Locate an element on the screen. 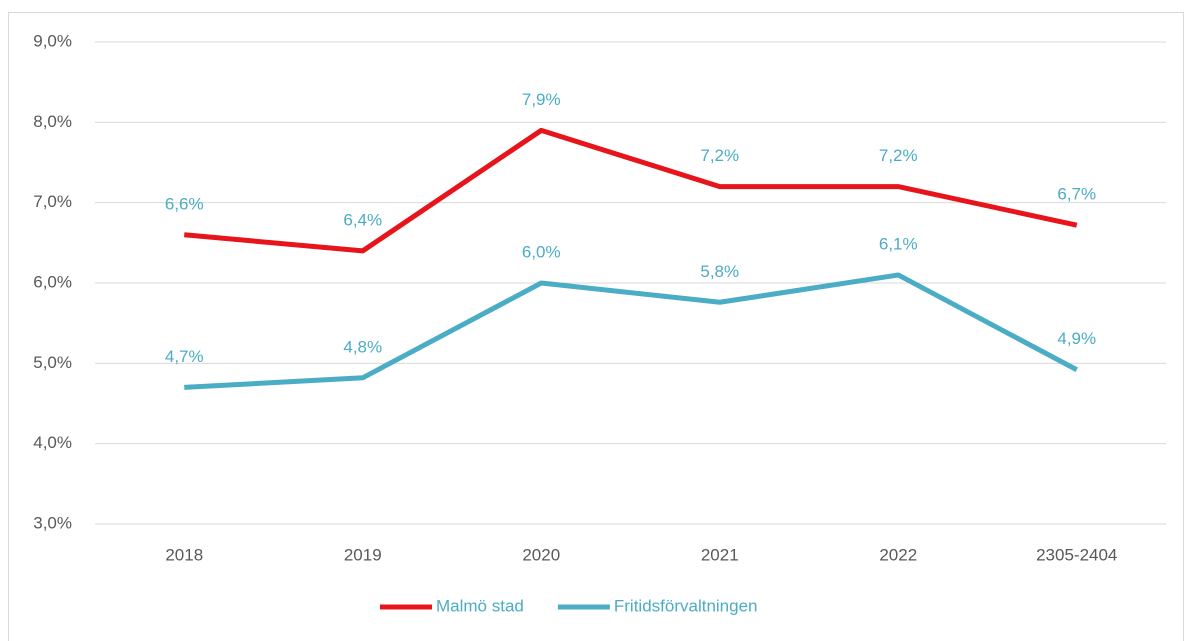 This screenshot has width=1184, height=641. data-label: 4,9% is located at coordinates (1076, 338).